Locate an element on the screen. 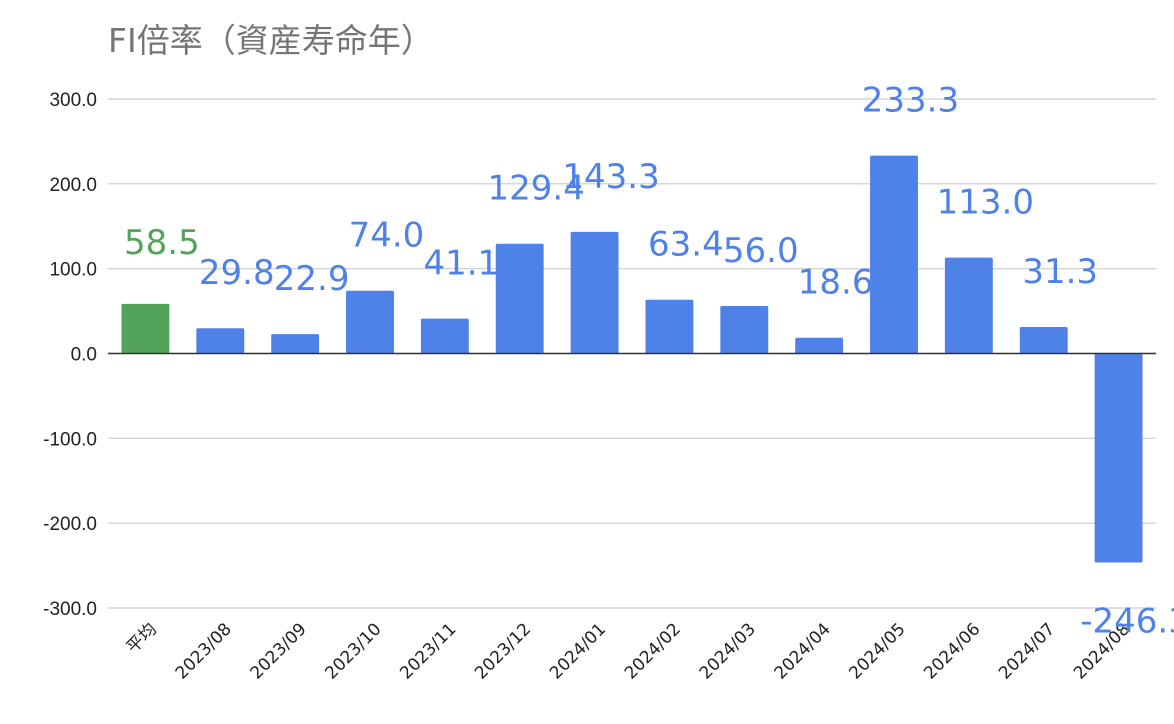  y-tick-label: 300.0 is located at coordinates (73, 100).